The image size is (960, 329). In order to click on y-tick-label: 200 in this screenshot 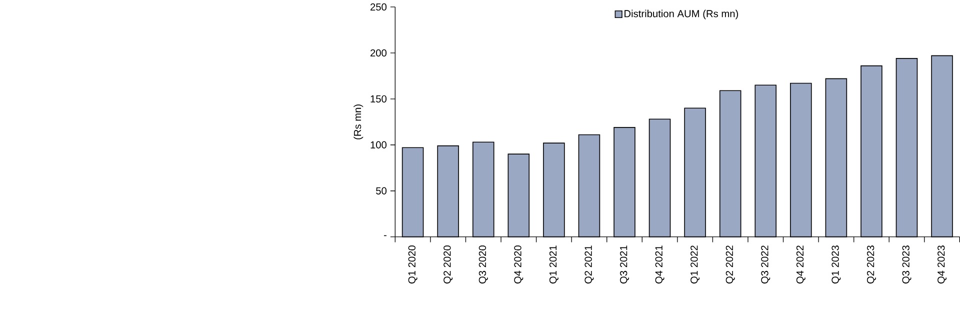, I will do `click(378, 53)`.